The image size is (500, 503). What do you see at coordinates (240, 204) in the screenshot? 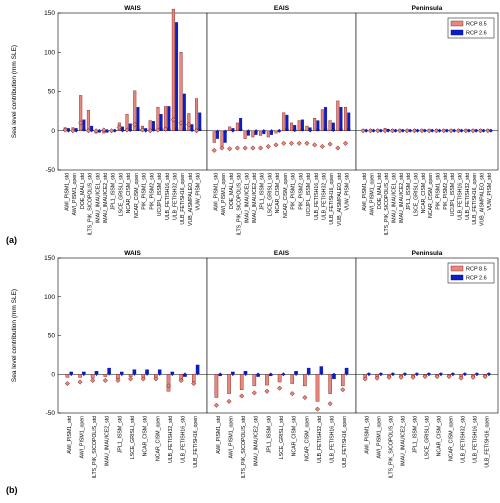
I see `category-label: ILTS_PIK_SICOPOLIS_std` at bounding box center [240, 204].